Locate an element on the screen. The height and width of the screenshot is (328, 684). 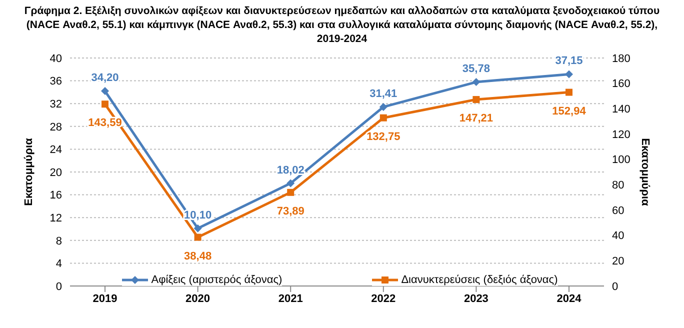
data-label: 18,02 is located at coordinates (290, 170).